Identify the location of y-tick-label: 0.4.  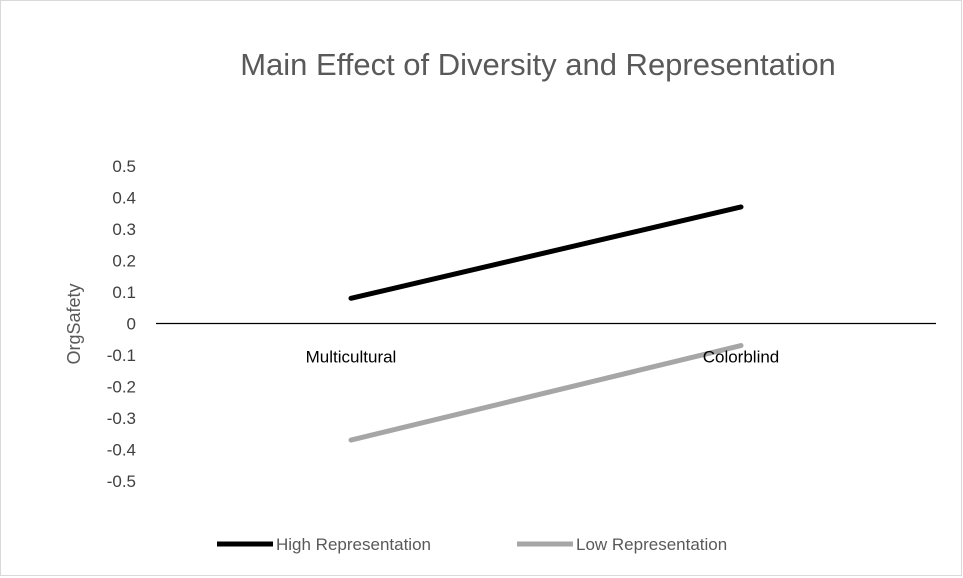
(124, 198).